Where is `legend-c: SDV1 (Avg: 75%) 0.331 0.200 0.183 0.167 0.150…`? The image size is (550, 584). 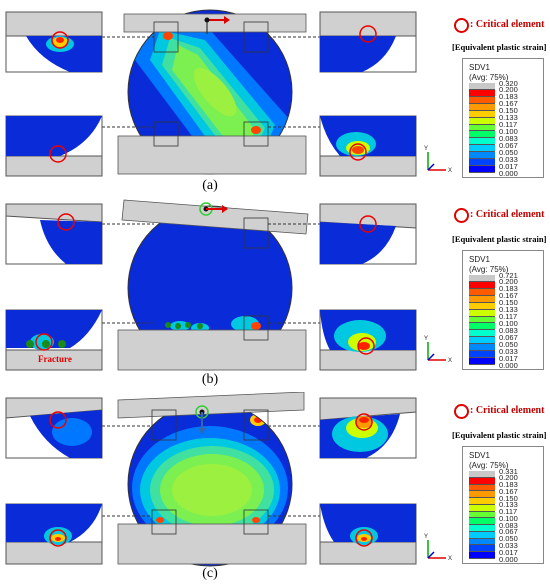 legend-c: SDV1 (Avg: 75%) 0.331 0.200 0.183 0.167 0.150… is located at coordinates (503, 505).